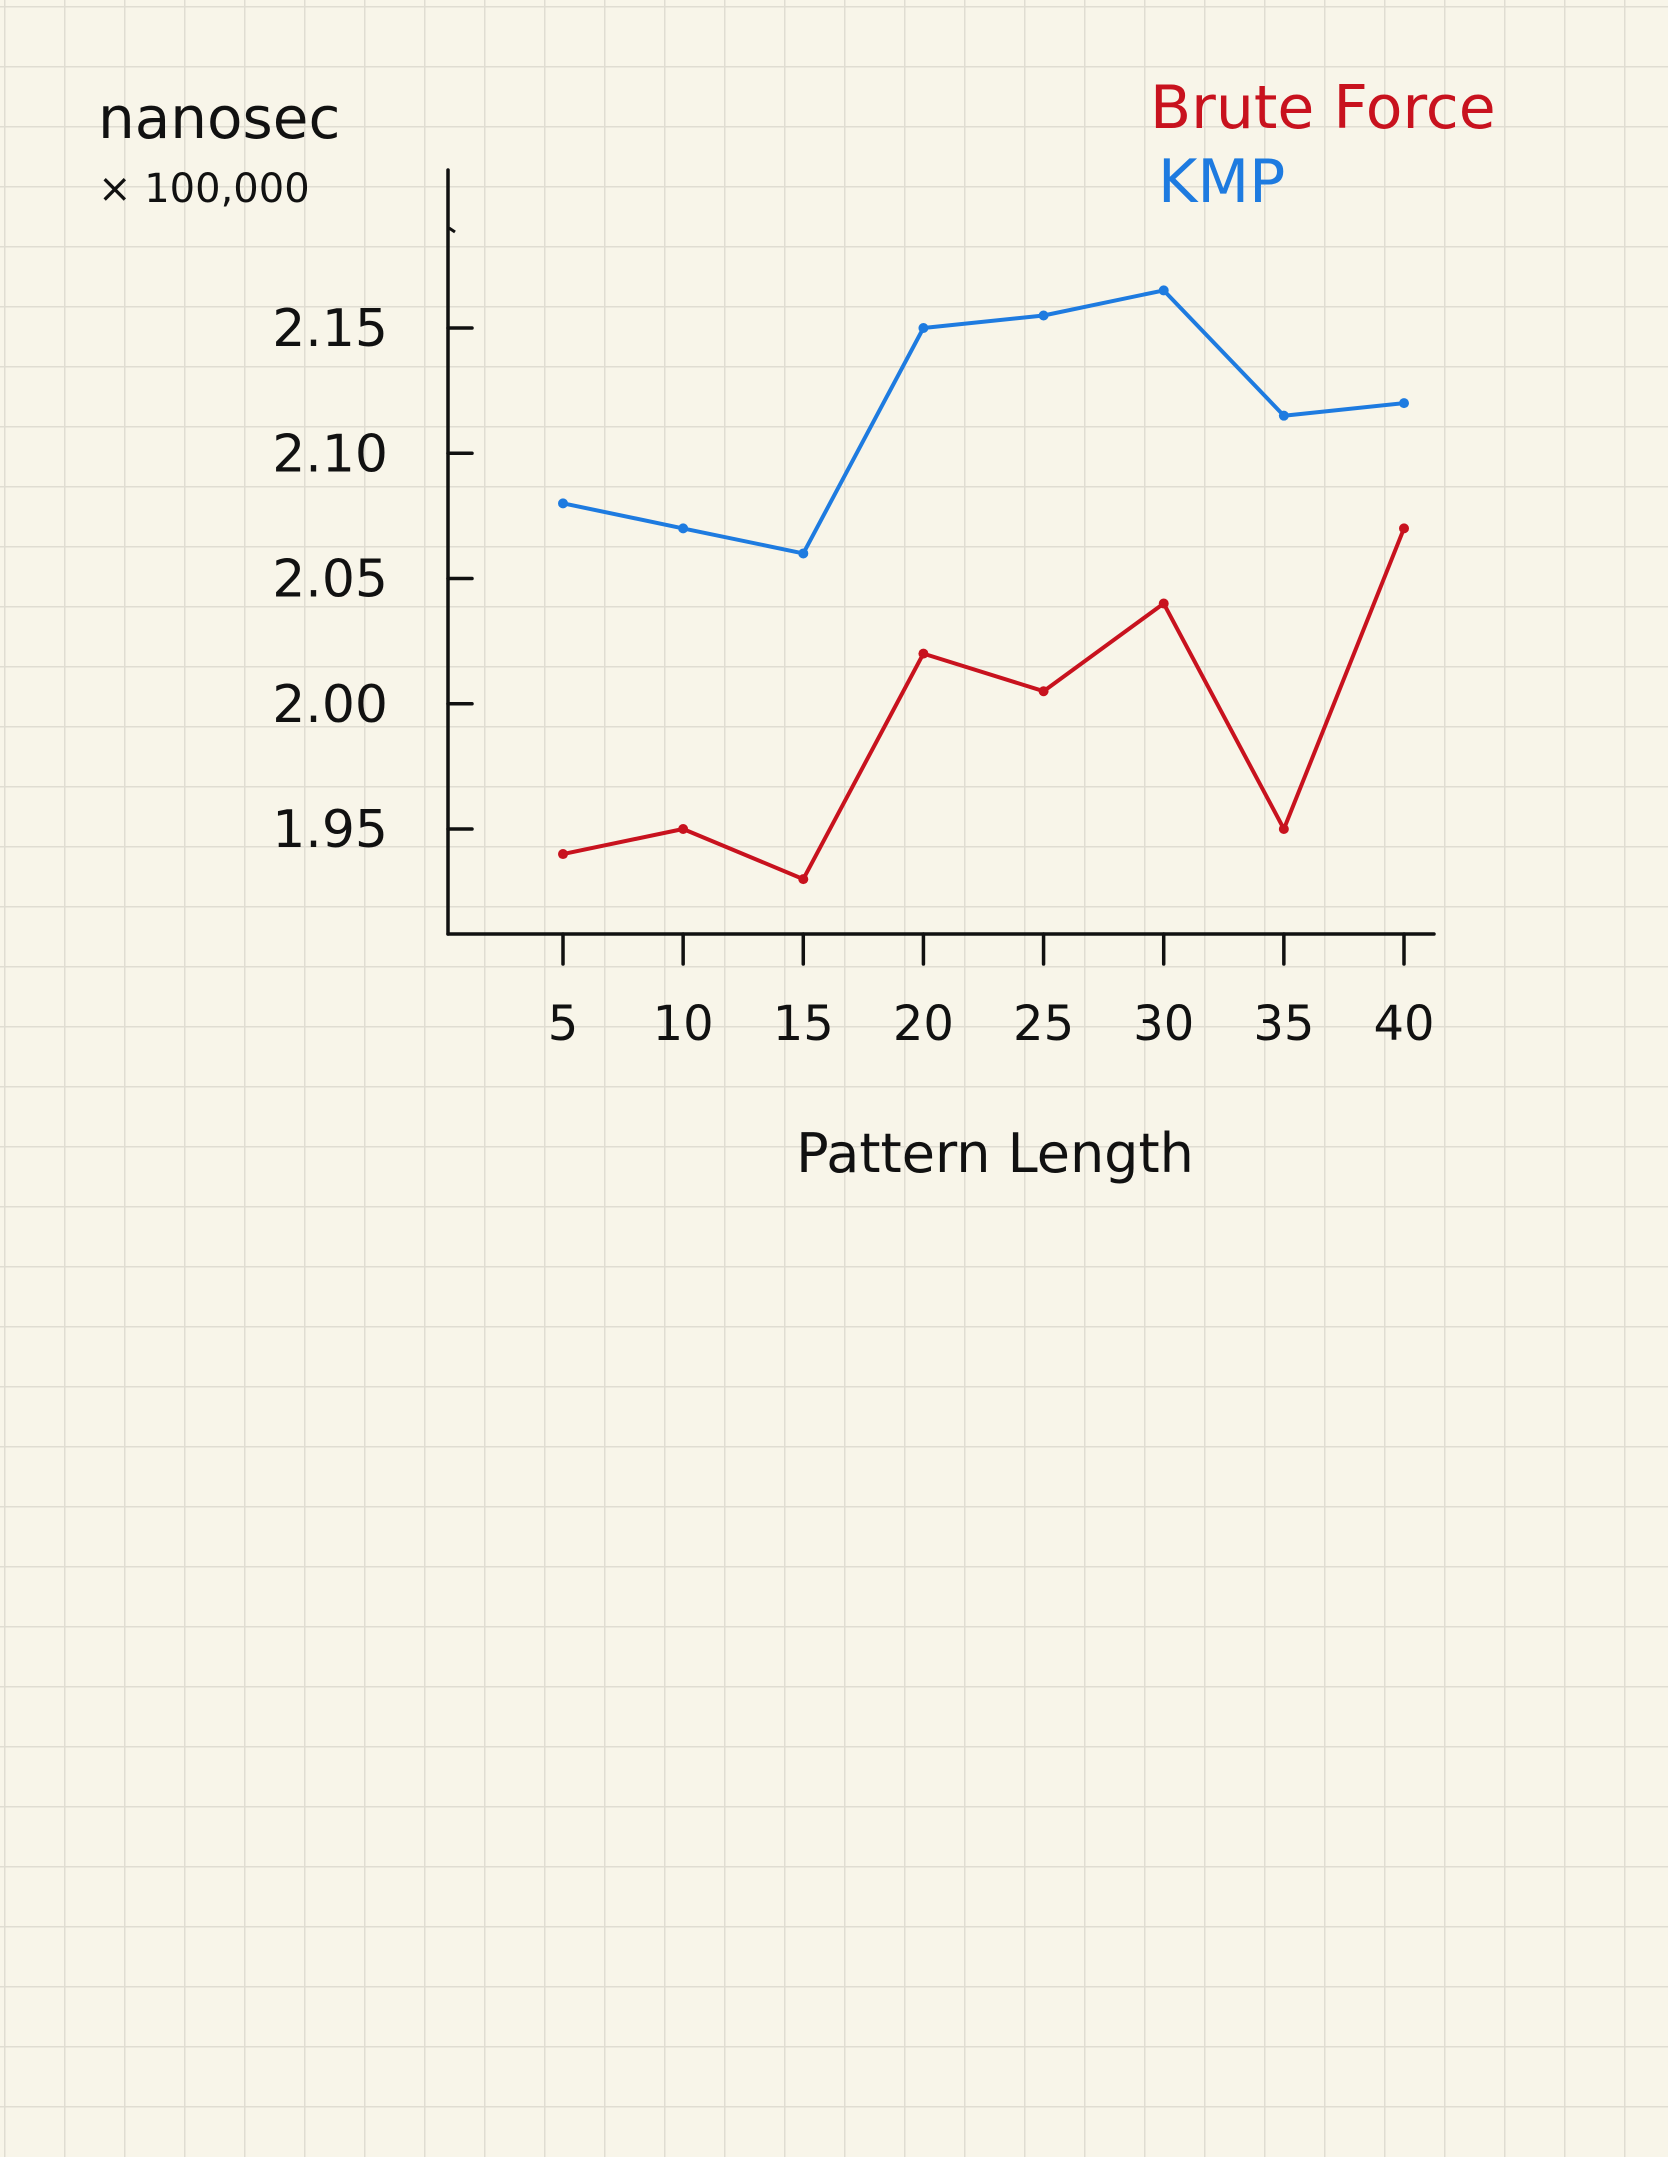  Describe the element at coordinates (1403, 1024) in the screenshot. I see `x-tick-label: 40` at that location.